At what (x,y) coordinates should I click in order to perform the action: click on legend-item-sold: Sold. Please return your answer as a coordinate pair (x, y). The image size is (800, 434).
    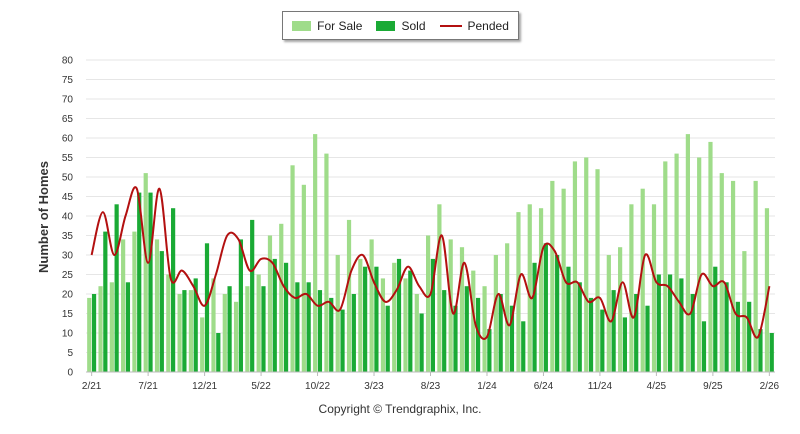
    Looking at the image, I should click on (401, 26).